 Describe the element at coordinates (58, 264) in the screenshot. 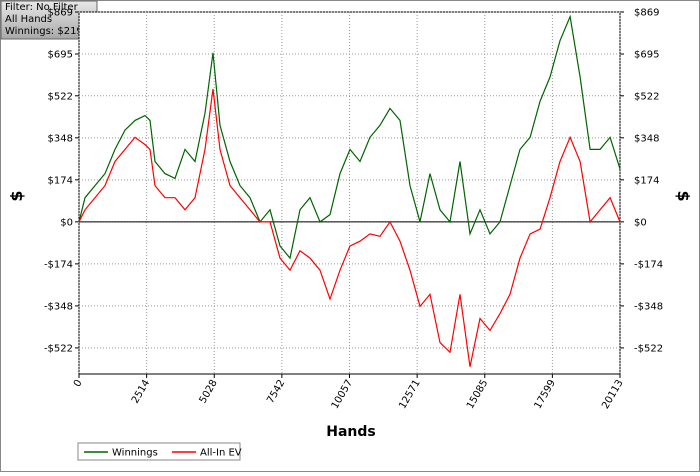

I see `y-tick-label: -$174` at that location.